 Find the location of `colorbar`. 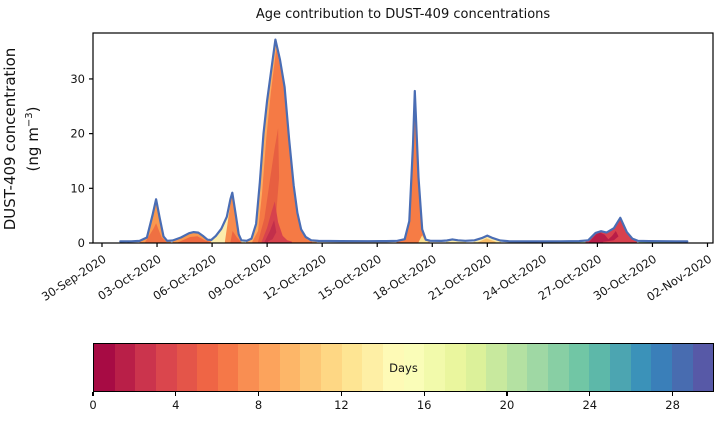

colorbar is located at coordinates (403, 367).